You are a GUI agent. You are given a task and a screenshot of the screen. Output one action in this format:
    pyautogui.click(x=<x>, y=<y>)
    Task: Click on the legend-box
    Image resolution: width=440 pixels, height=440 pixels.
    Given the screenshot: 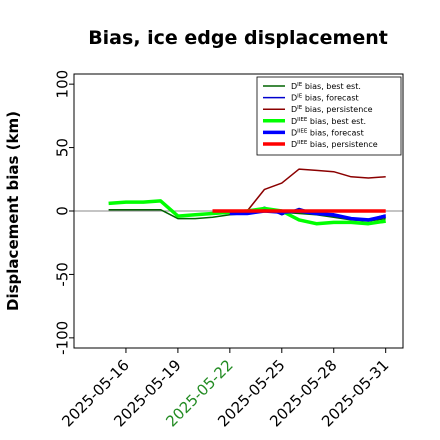 What is the action you would take?
    pyautogui.click(x=329, y=116)
    